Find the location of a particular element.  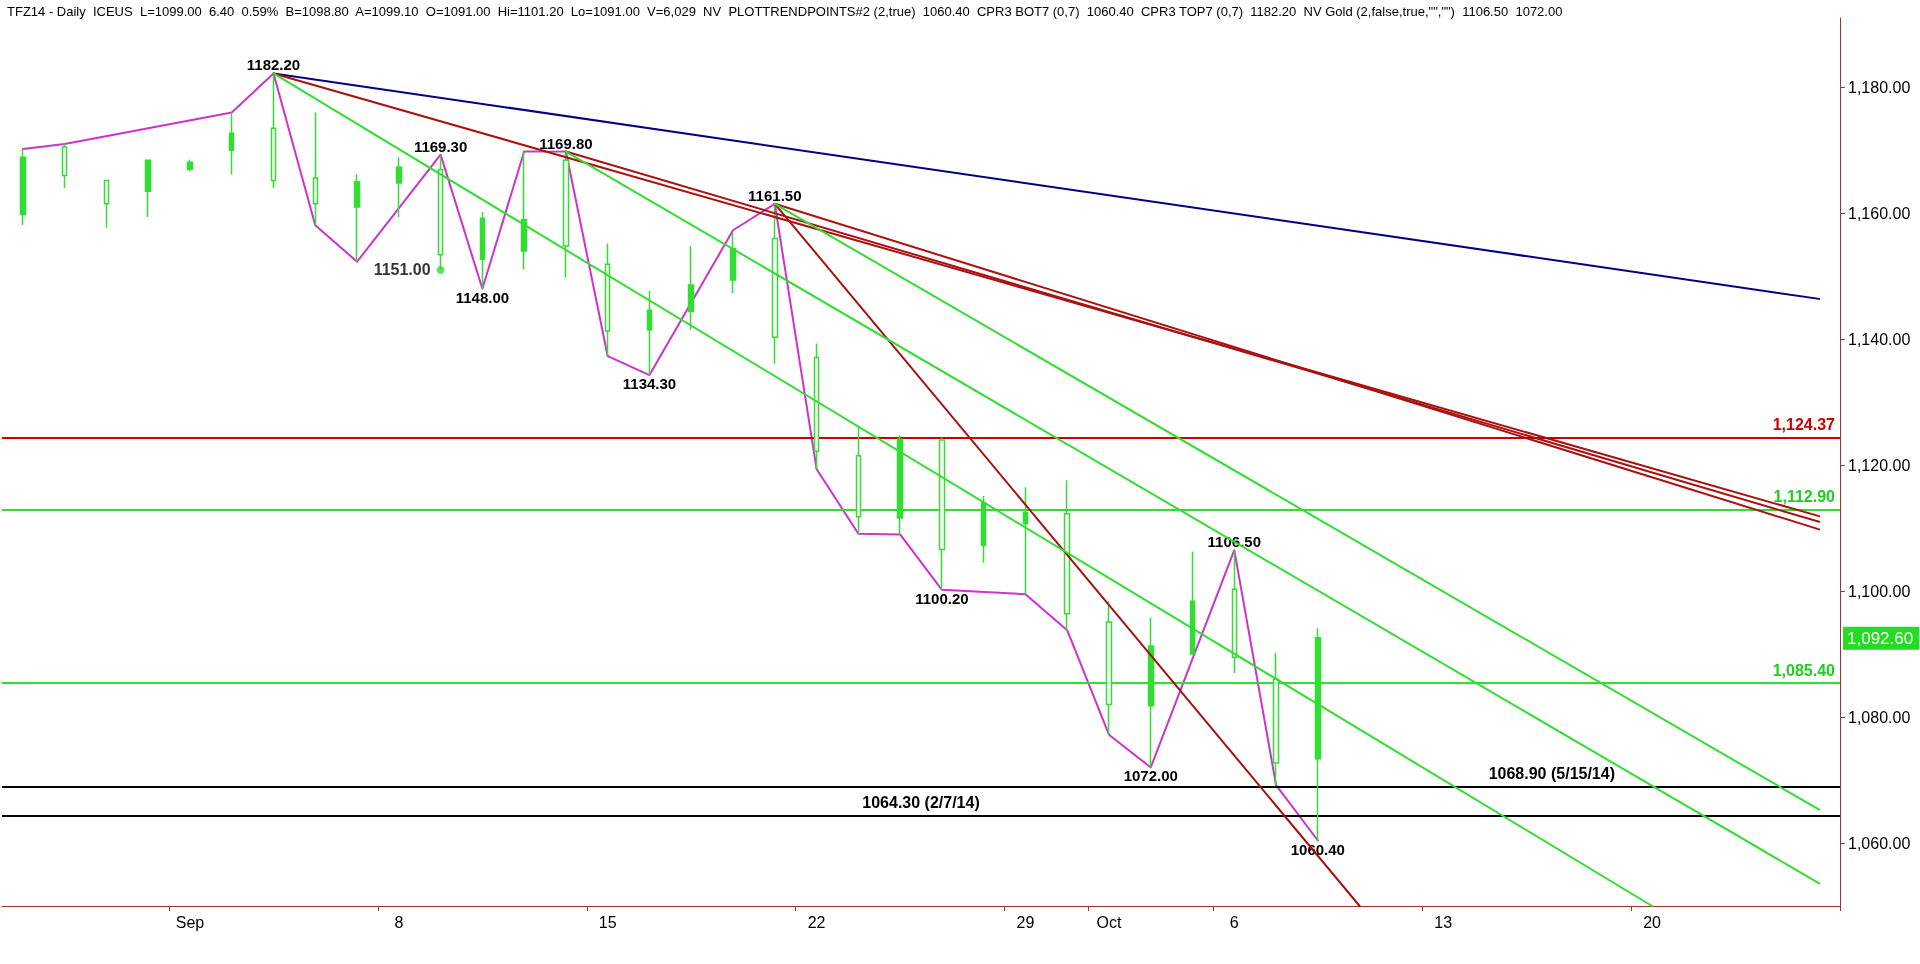

data-label: 1169.80 is located at coordinates (566, 143).